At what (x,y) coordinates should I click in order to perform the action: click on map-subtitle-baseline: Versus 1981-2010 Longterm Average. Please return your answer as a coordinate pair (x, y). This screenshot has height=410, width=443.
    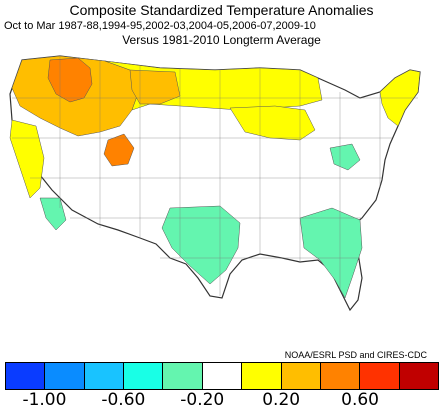
    Looking at the image, I should click on (221, 40).